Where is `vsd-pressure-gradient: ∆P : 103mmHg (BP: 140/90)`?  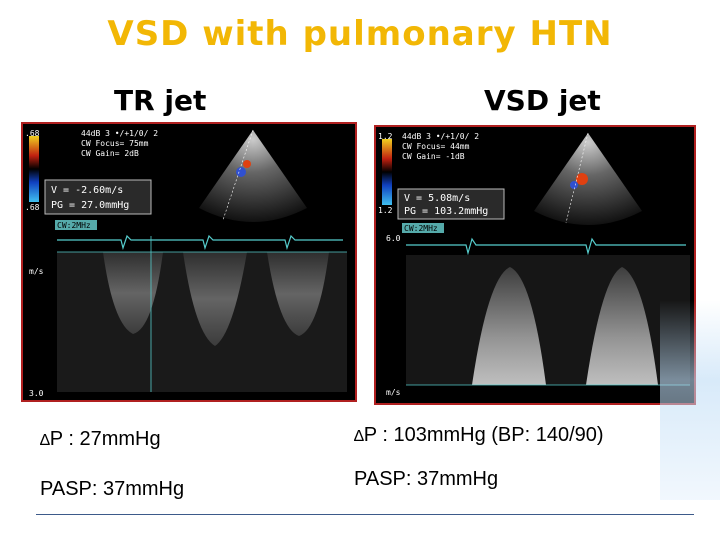
vsd-pressure-gradient: ∆P : 103mmHg (BP: 140/90) is located at coordinates (479, 435).